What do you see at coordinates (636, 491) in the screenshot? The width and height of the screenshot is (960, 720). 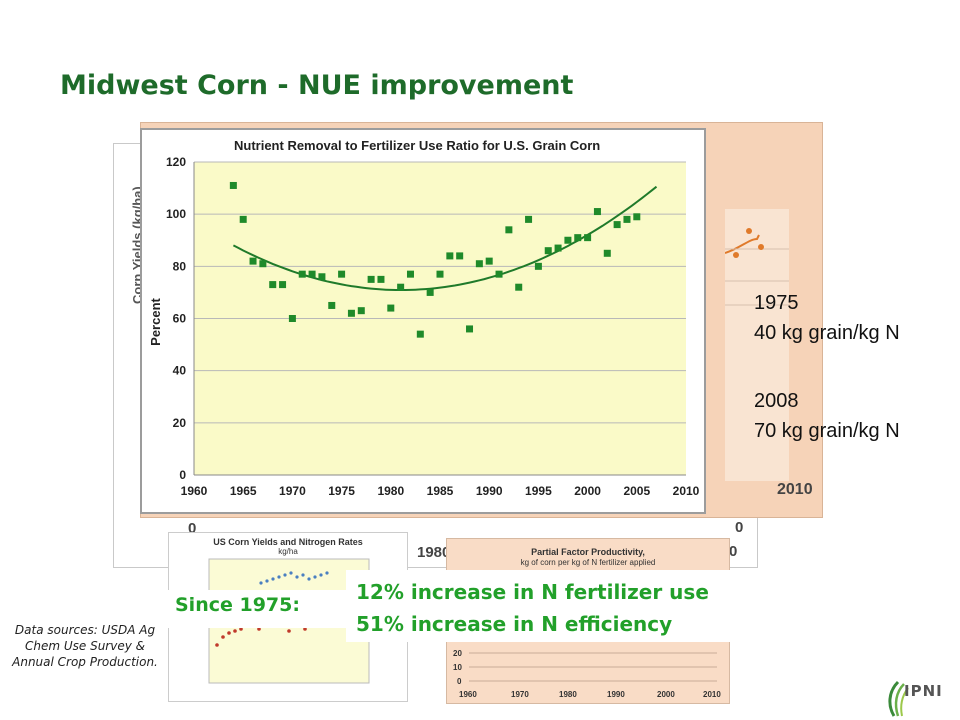 I see `x-tick-label: 2005` at bounding box center [636, 491].